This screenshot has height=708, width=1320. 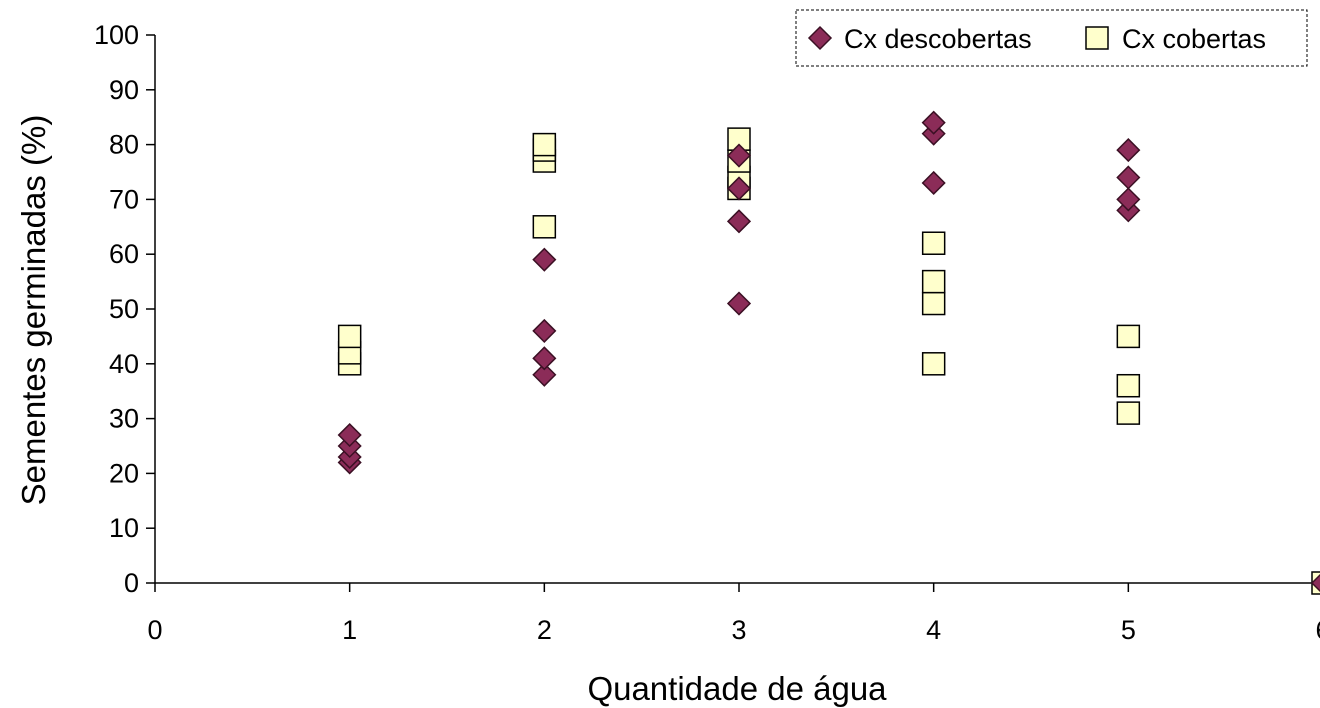 What do you see at coordinates (131, 583) in the screenshot?
I see `y-tick-label: 0` at bounding box center [131, 583].